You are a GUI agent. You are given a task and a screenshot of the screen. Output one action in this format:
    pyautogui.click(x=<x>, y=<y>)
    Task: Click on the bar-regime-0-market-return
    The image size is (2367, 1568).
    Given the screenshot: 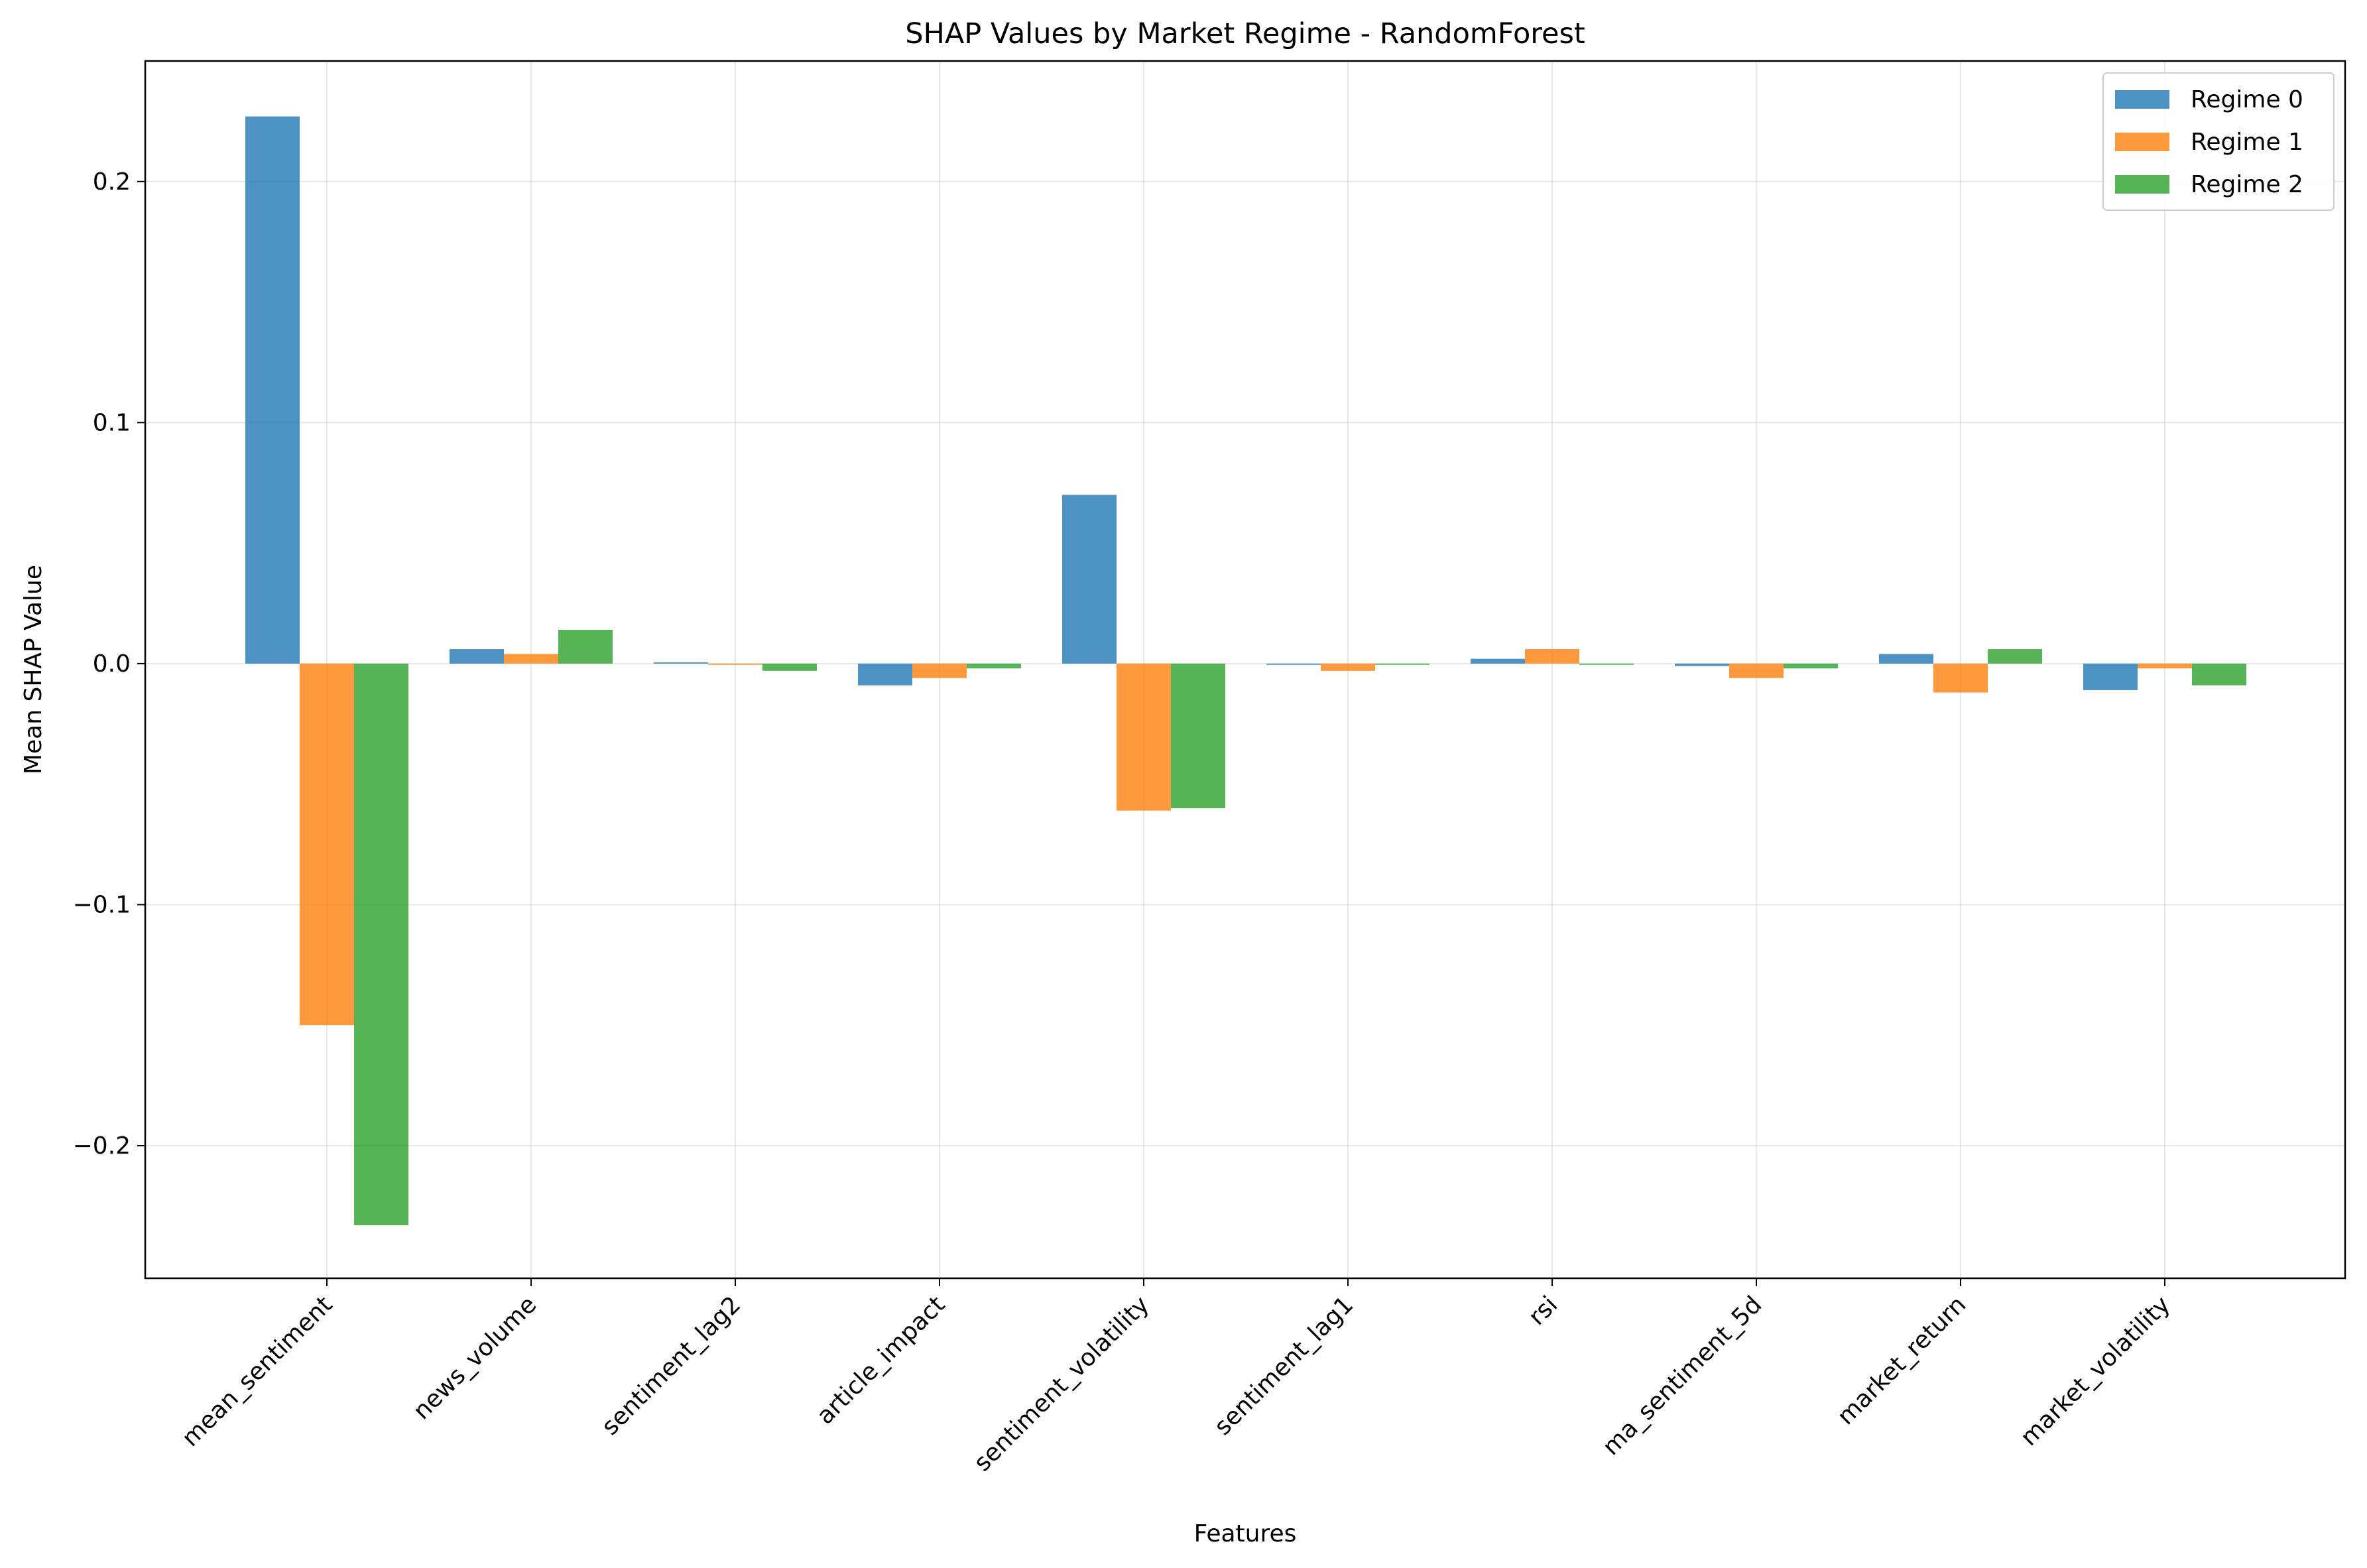 What is the action you would take?
    pyautogui.click(x=1906, y=659)
    